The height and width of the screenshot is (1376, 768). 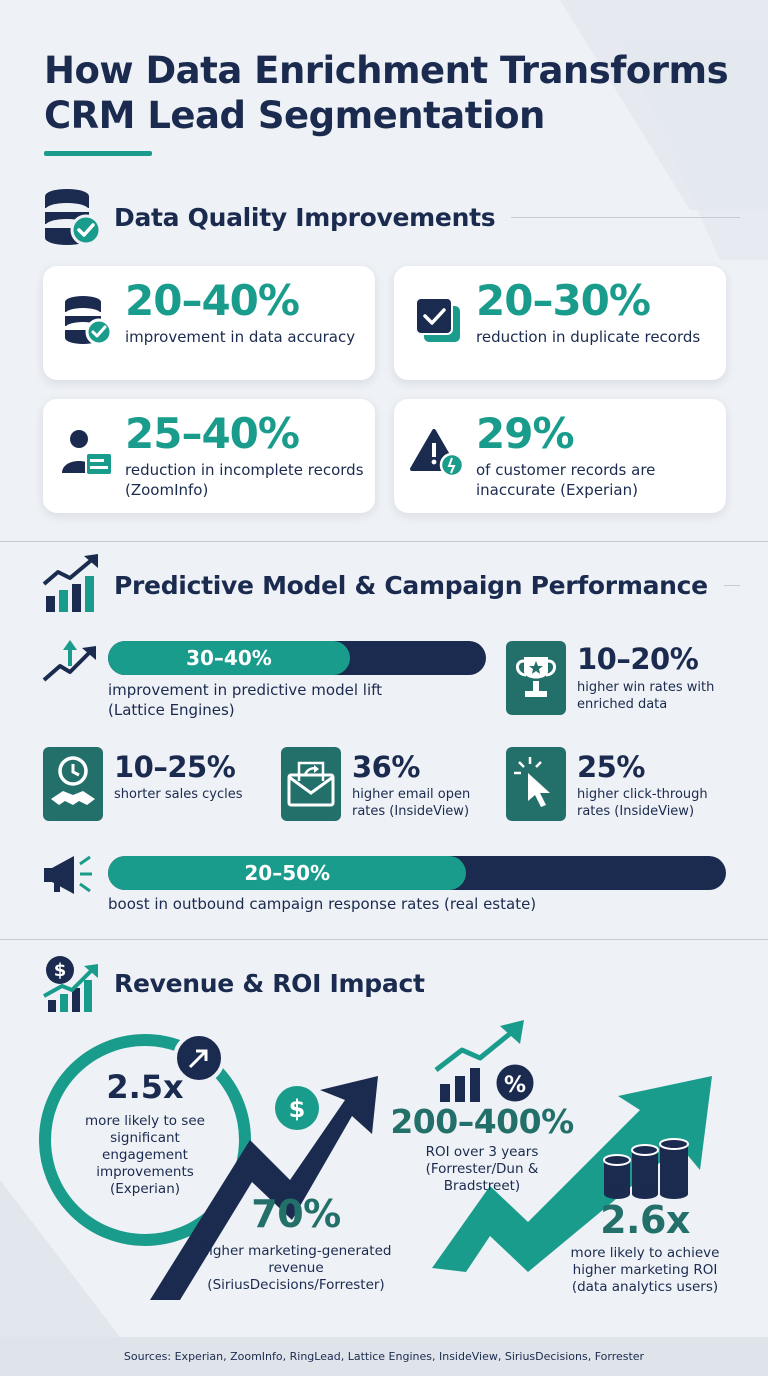 What do you see at coordinates (305, 217) in the screenshot?
I see `quality-heading: Data Quality Improvements` at bounding box center [305, 217].